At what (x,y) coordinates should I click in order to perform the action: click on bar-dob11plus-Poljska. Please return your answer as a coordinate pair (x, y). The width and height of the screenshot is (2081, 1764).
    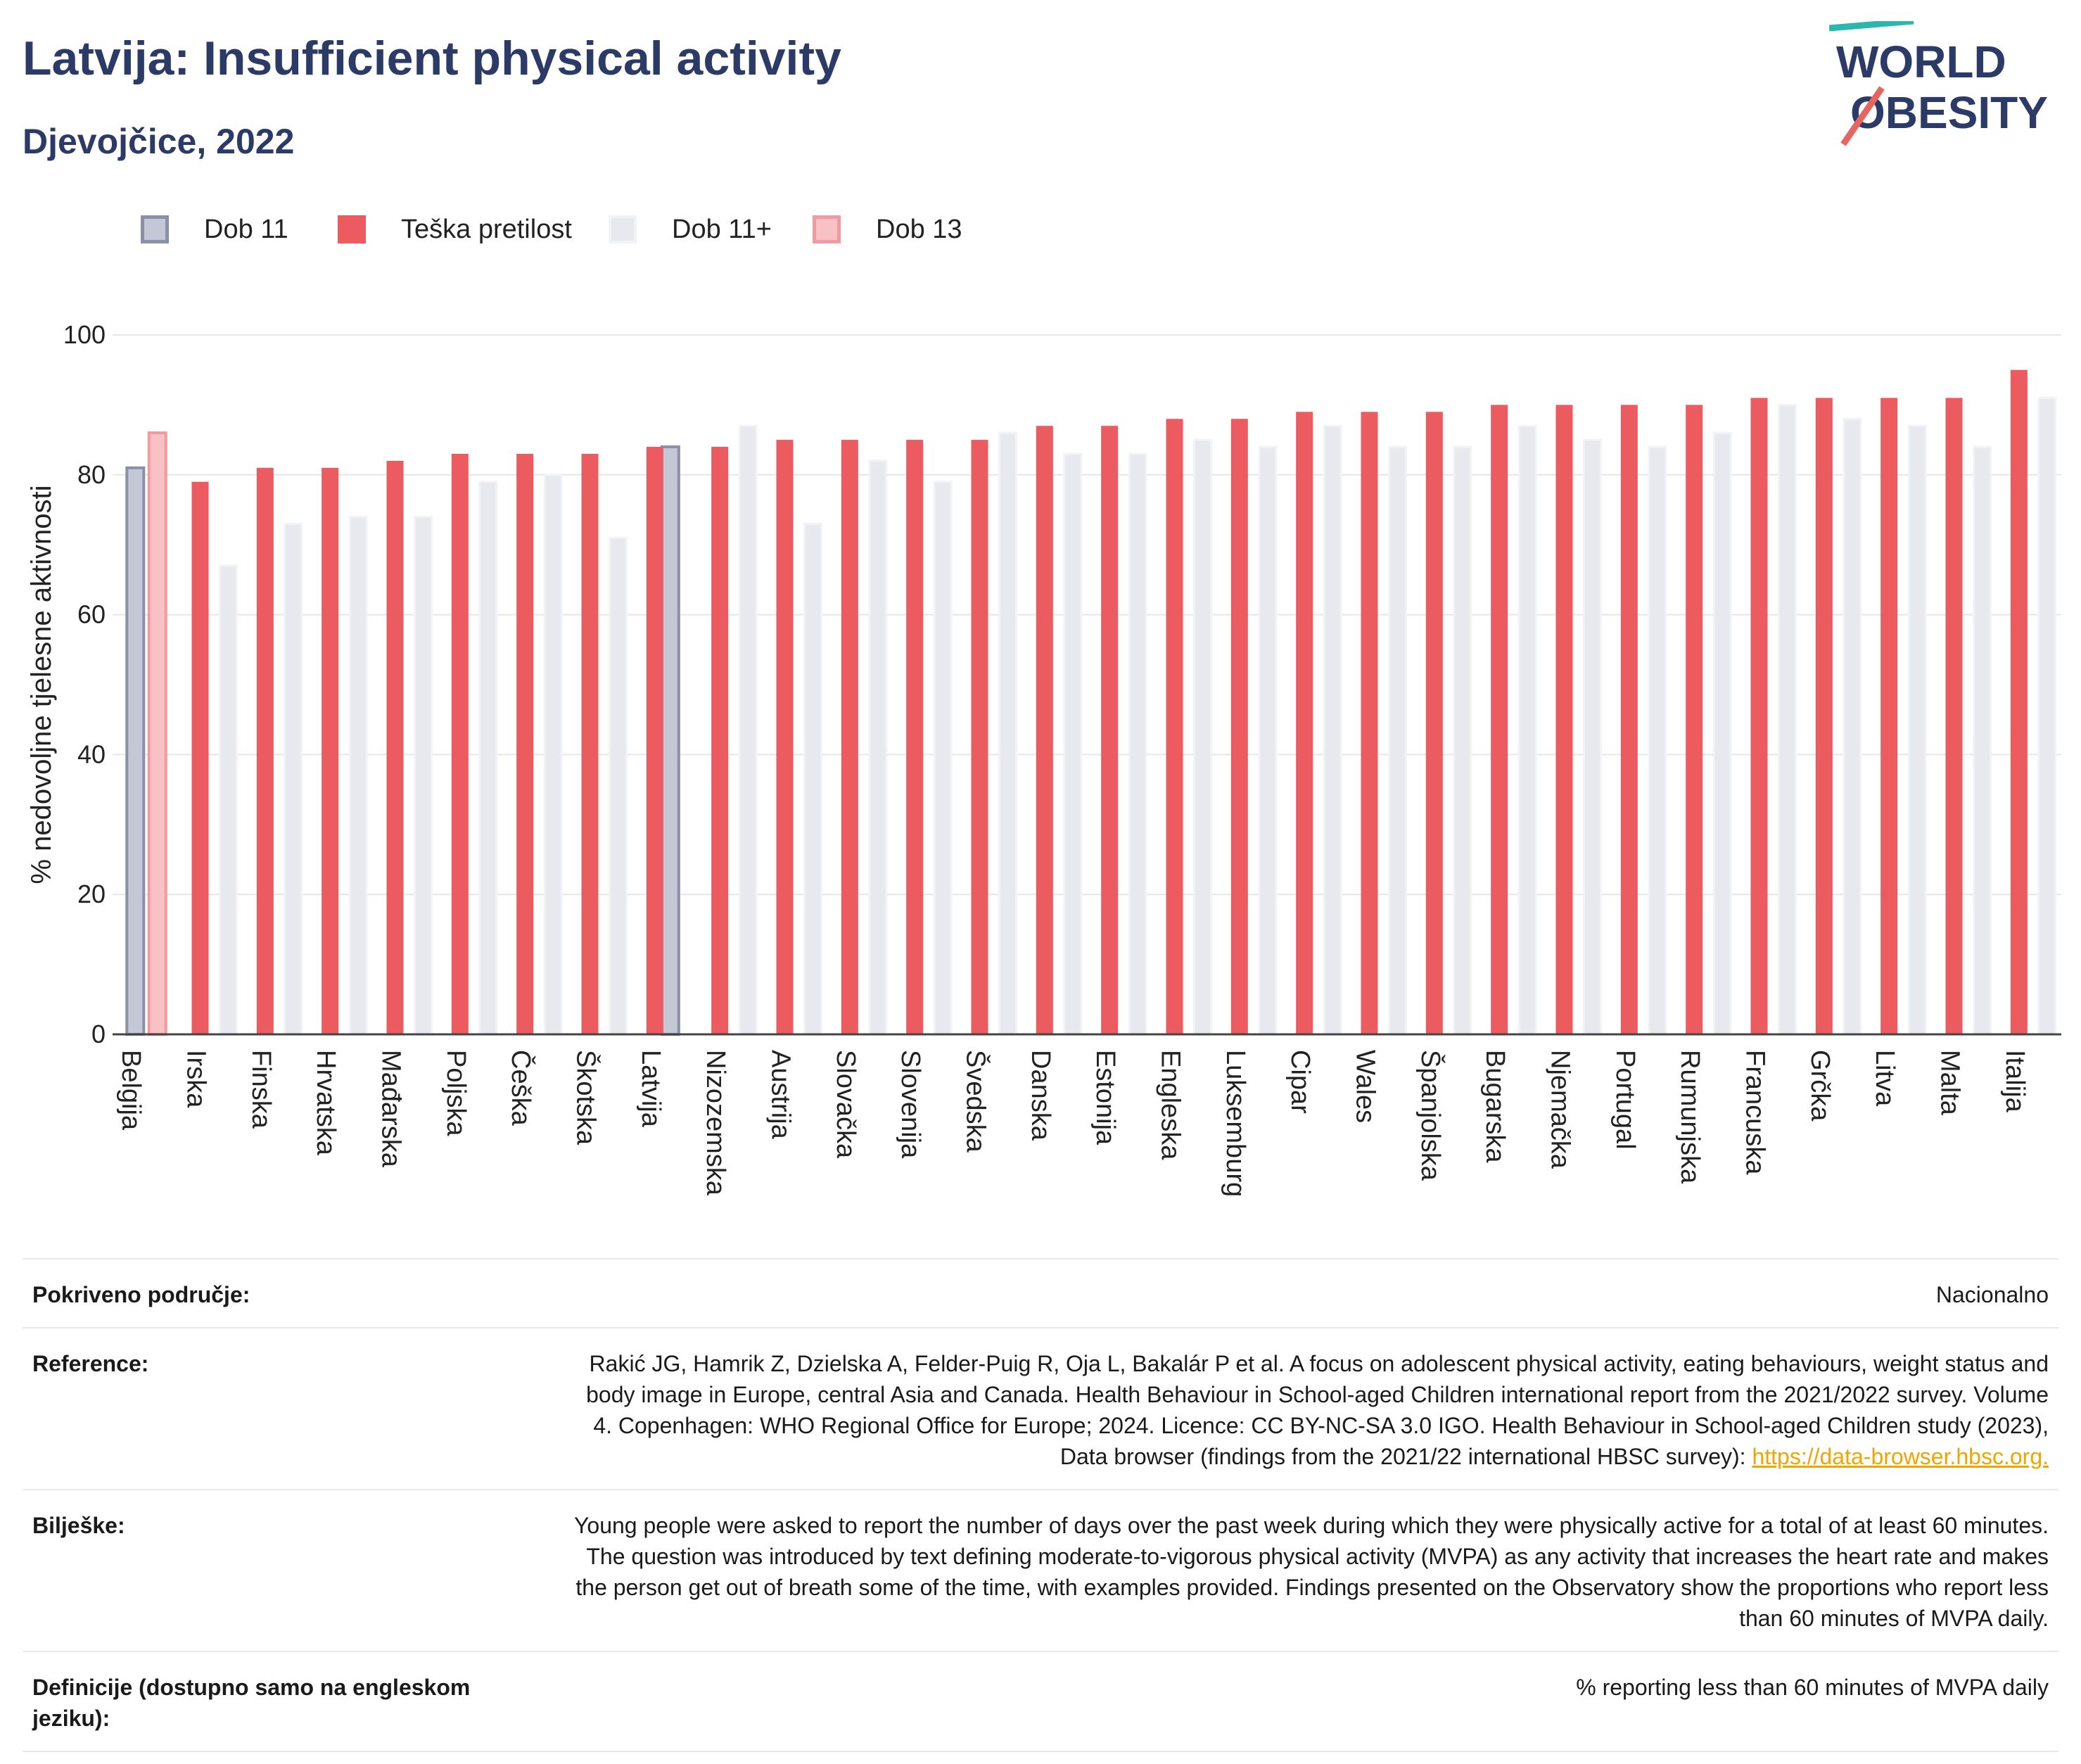
    Looking at the image, I should click on (488, 758).